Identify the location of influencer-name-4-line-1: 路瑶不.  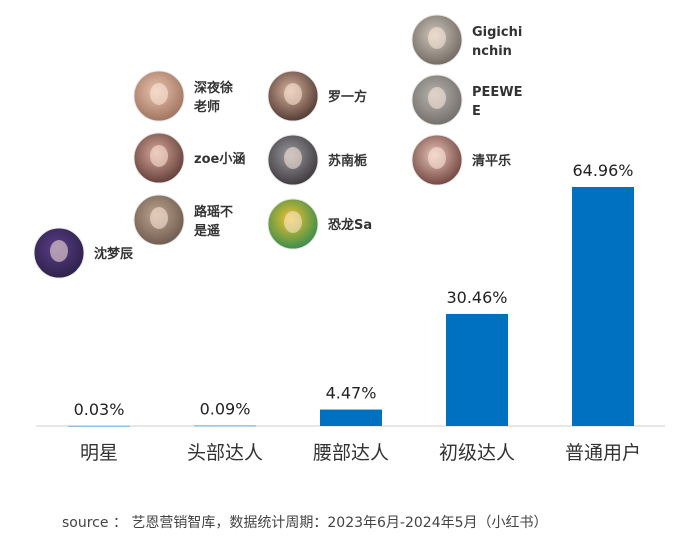
(213, 212).